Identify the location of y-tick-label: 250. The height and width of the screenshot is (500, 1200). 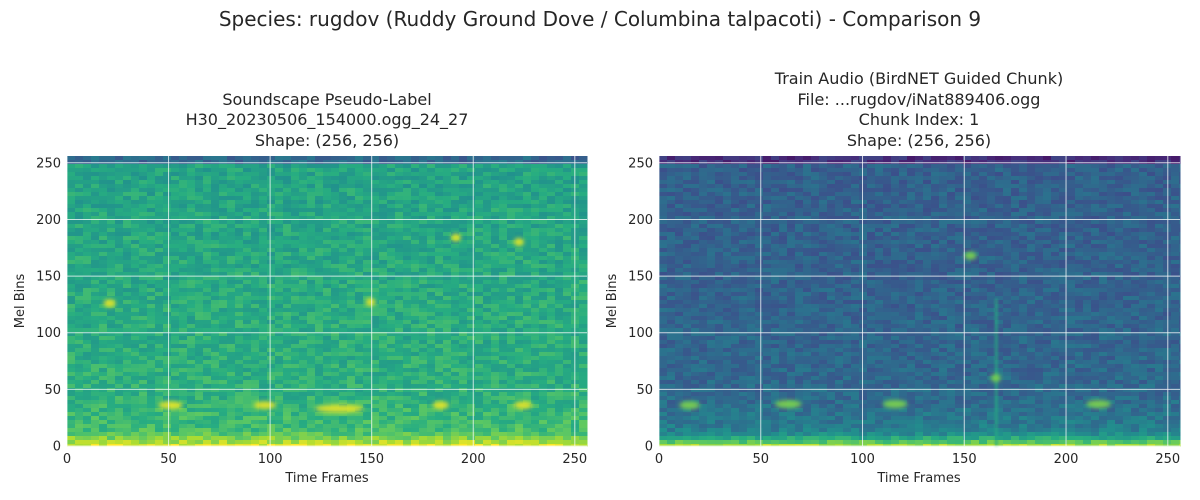
(48, 163).